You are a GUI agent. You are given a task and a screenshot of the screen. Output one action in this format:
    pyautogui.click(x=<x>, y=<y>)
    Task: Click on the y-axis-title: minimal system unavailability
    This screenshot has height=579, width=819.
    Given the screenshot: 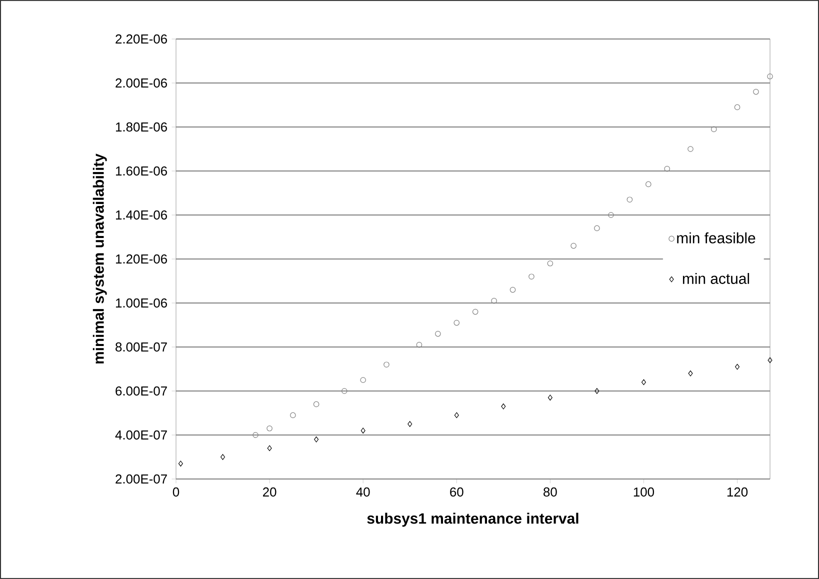 What is the action you would take?
    pyautogui.click(x=99, y=259)
    